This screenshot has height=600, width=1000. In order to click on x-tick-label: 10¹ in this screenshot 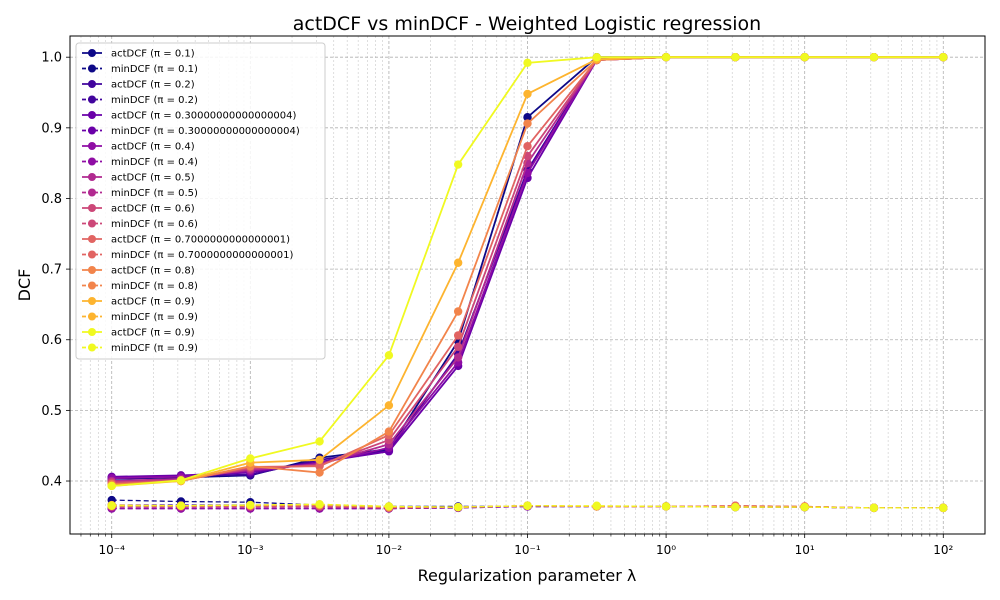, I will do `click(805, 550)`.